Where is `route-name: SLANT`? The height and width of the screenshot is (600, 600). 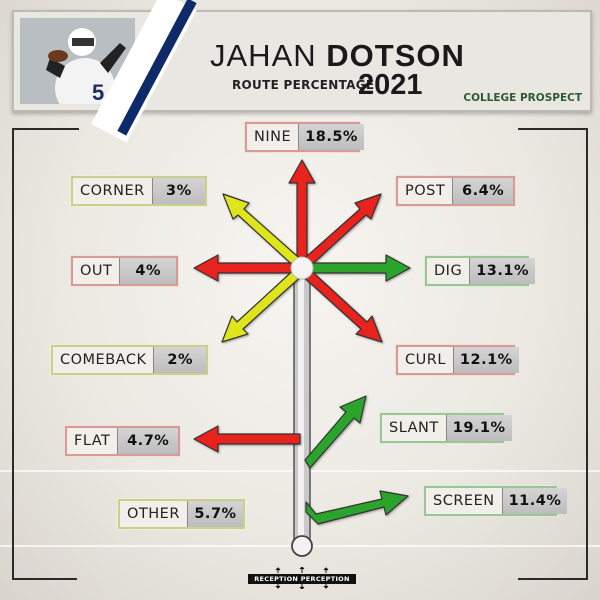 route-name: SLANT is located at coordinates (414, 428).